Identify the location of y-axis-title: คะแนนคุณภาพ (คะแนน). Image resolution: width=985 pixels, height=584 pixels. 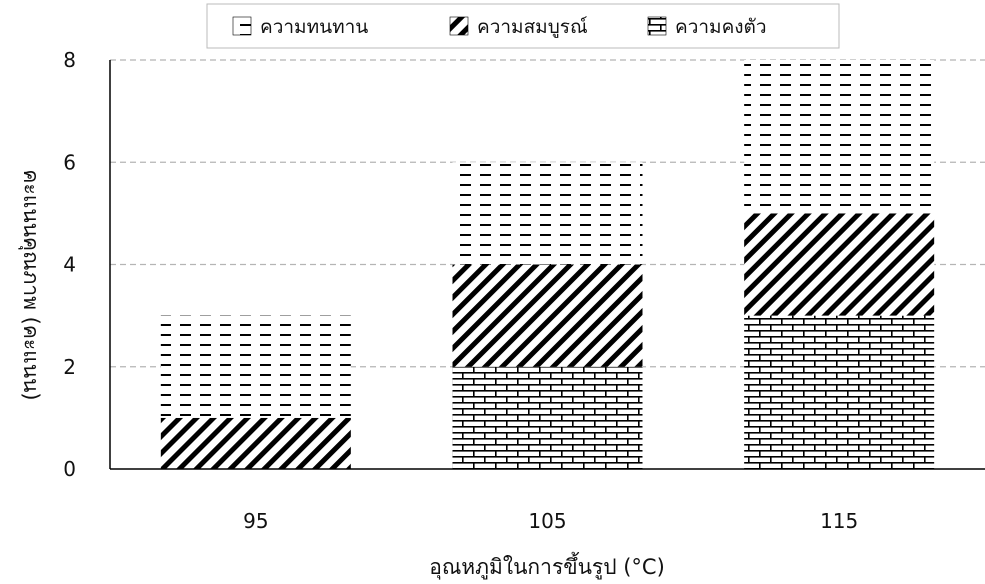
(30, 284).